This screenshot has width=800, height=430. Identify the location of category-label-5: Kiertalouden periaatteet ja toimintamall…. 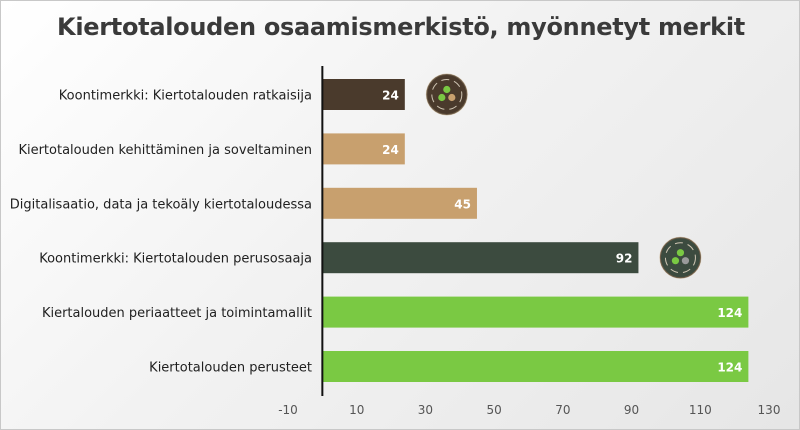
(177, 313).